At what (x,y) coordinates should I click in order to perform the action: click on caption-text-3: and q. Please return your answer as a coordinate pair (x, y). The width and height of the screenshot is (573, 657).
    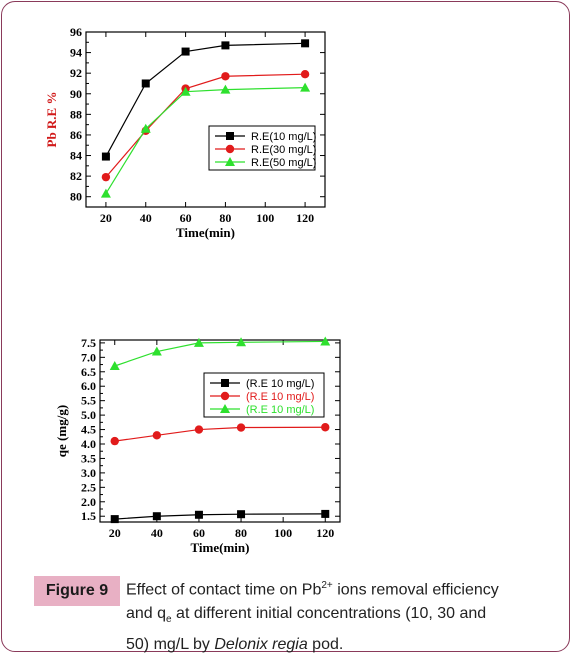
    Looking at the image, I should click on (146, 614).